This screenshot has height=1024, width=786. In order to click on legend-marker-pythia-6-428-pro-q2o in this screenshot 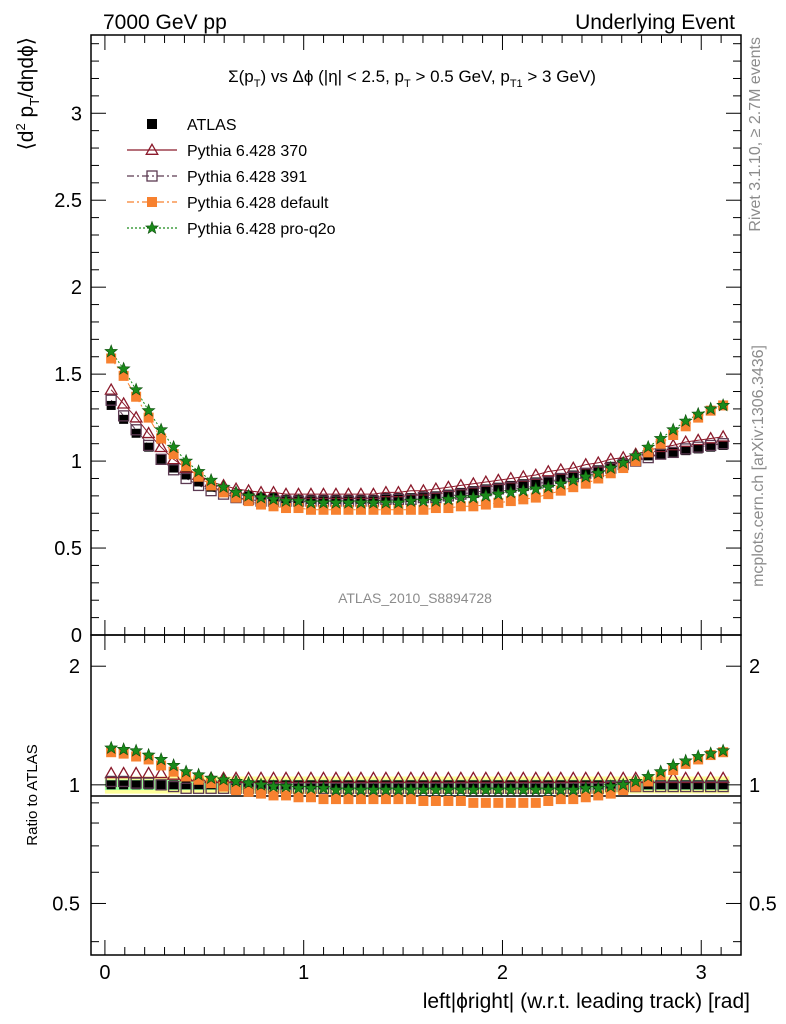, I will do `click(152, 227)`.